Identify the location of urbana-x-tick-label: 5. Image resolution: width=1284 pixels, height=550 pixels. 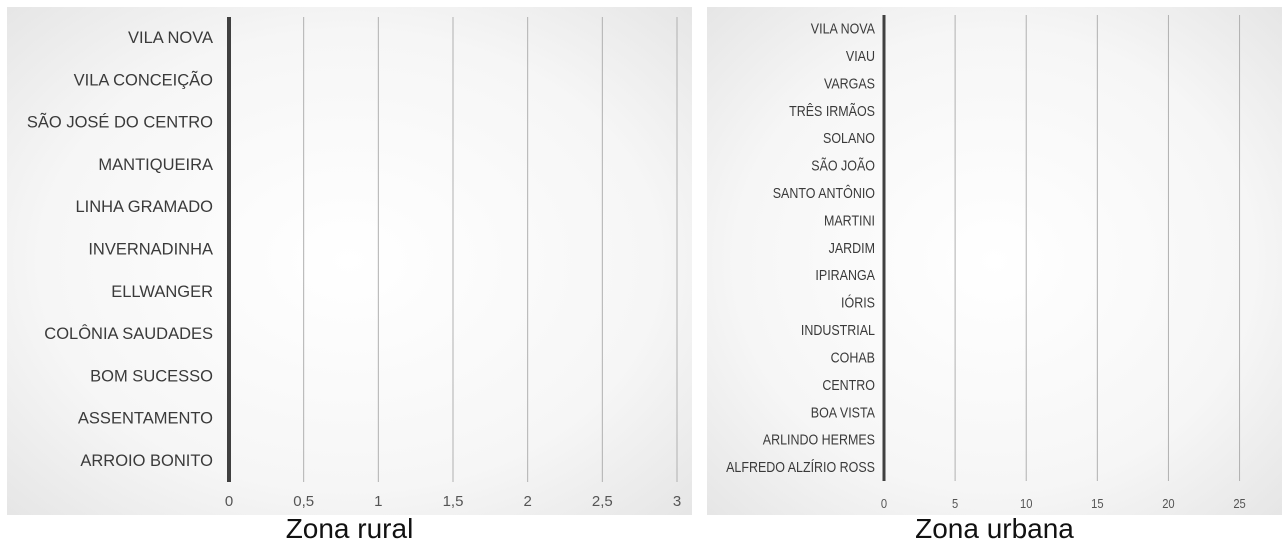
(955, 503).